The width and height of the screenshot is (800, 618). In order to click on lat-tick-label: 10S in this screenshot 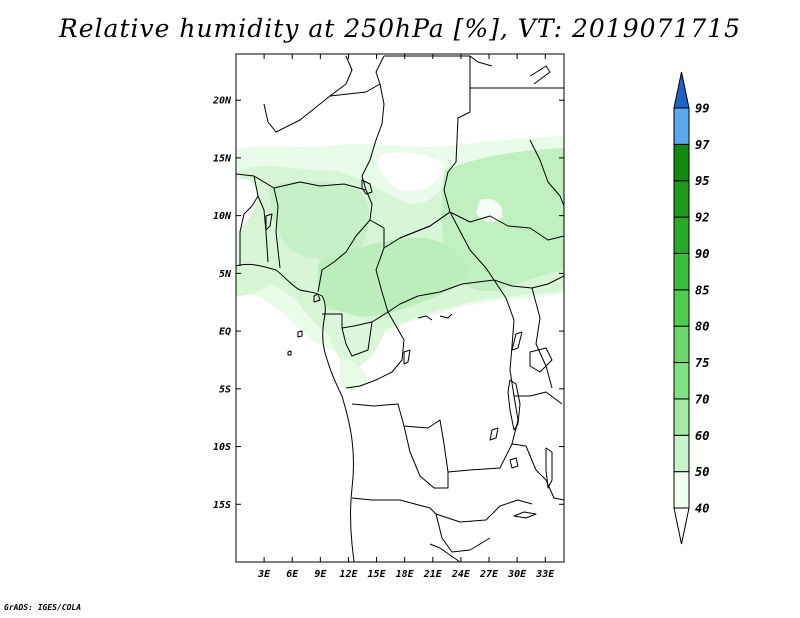, I will do `click(222, 447)`.